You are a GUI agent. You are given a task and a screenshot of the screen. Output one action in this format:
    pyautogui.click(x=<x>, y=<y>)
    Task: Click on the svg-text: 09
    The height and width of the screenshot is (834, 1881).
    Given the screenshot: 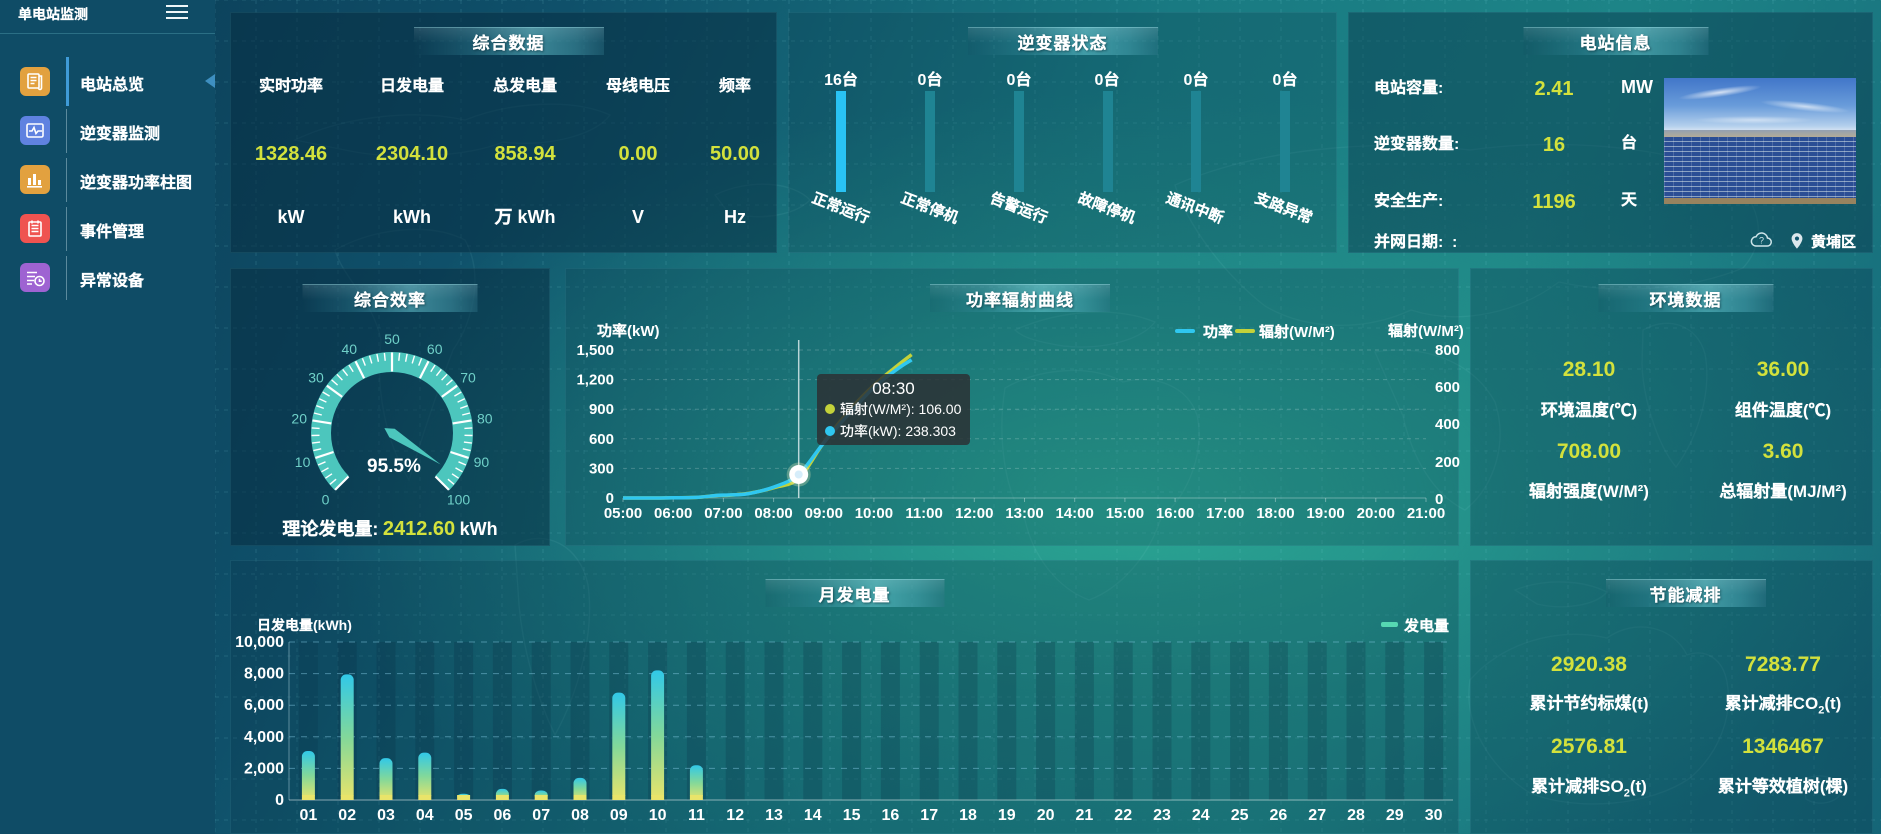 What is the action you would take?
    pyautogui.click(x=619, y=815)
    